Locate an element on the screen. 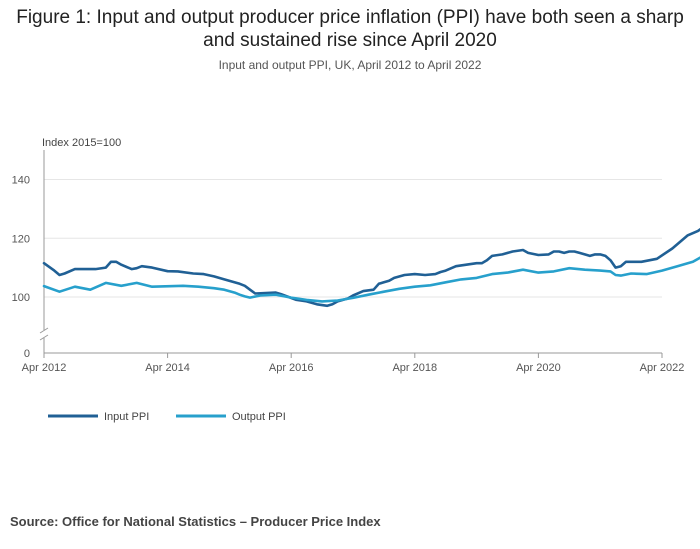 Image resolution: width=700 pixels, height=549 pixels. series-lines is located at coordinates (371, 267).